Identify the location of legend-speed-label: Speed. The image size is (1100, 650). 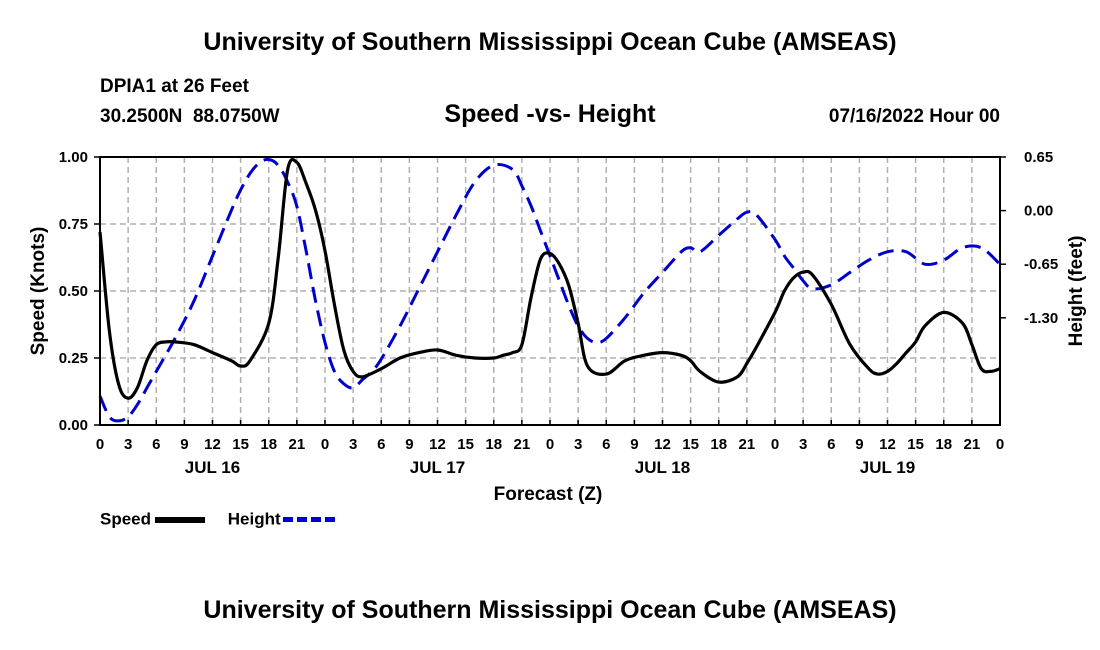
(126, 519).